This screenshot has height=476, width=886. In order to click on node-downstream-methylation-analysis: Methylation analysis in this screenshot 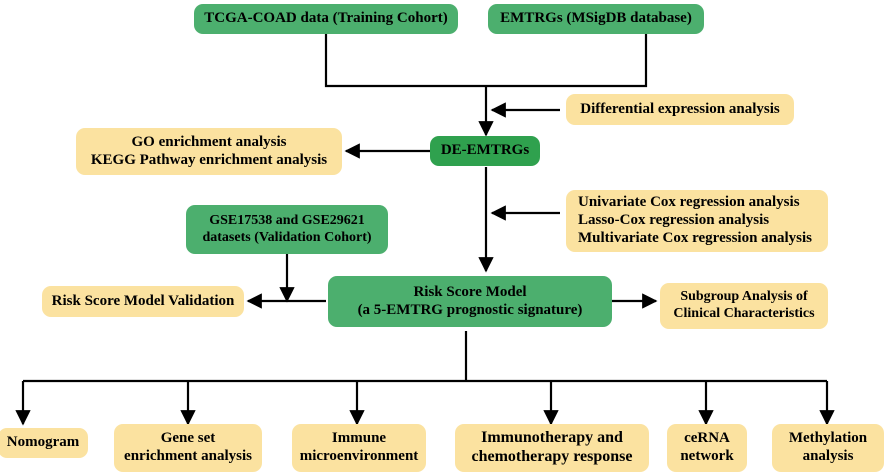, I will do `click(828, 448)`.